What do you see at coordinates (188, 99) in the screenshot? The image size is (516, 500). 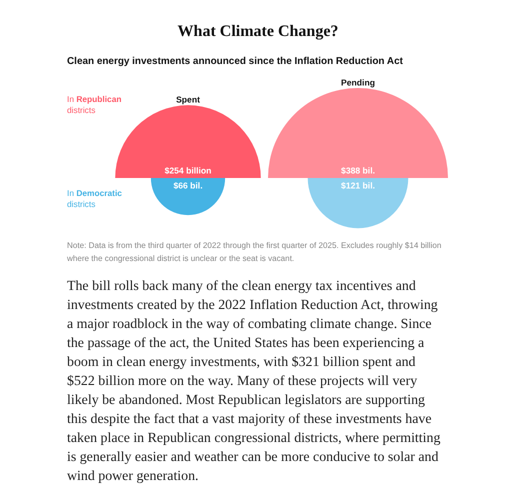 I see `category-label: Spent` at bounding box center [188, 99].